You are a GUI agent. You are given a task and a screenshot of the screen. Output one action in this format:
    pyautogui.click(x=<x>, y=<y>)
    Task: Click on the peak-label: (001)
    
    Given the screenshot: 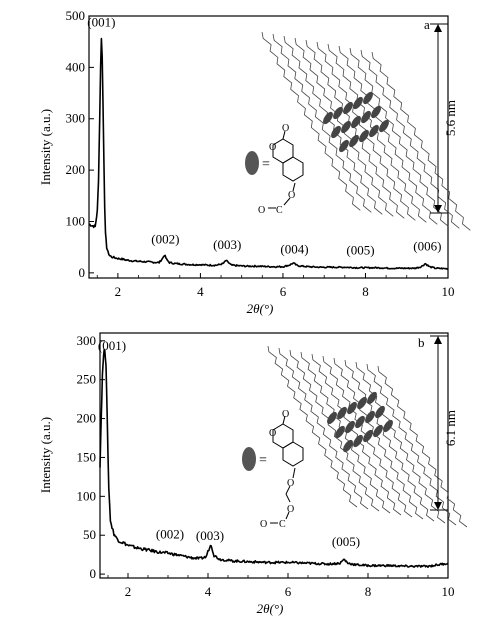 What is the action you would take?
    pyautogui.click(x=101, y=21)
    